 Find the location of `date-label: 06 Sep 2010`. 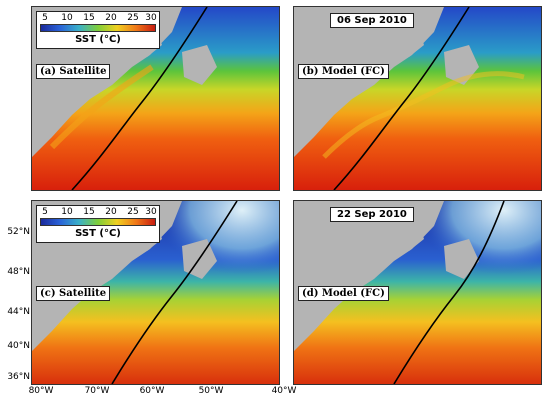

date-label: 06 Sep 2010 is located at coordinates (372, 20).